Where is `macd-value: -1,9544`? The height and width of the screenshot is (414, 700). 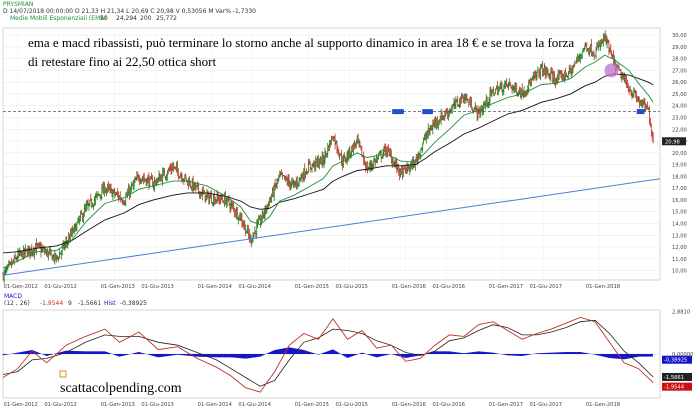
macd-value: -1,9544 is located at coordinates (51, 303).